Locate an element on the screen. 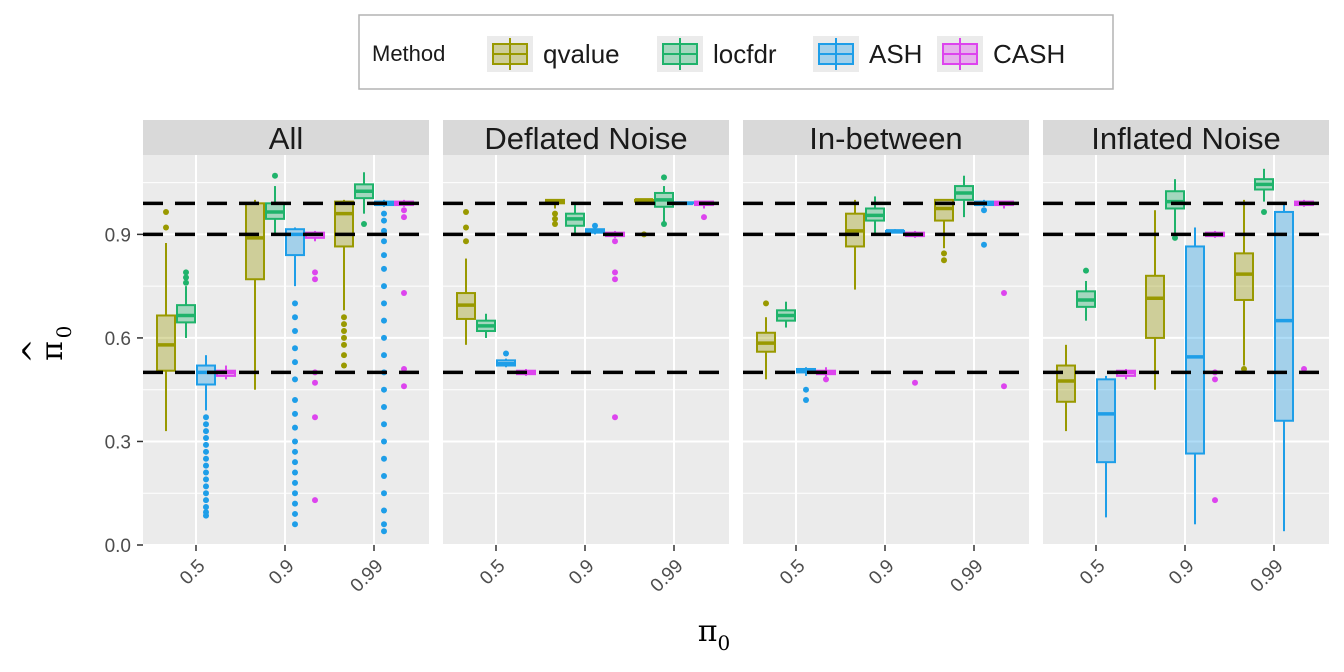 The width and height of the screenshot is (1344, 672). y-tick-label: 0.0 is located at coordinates (118, 546).